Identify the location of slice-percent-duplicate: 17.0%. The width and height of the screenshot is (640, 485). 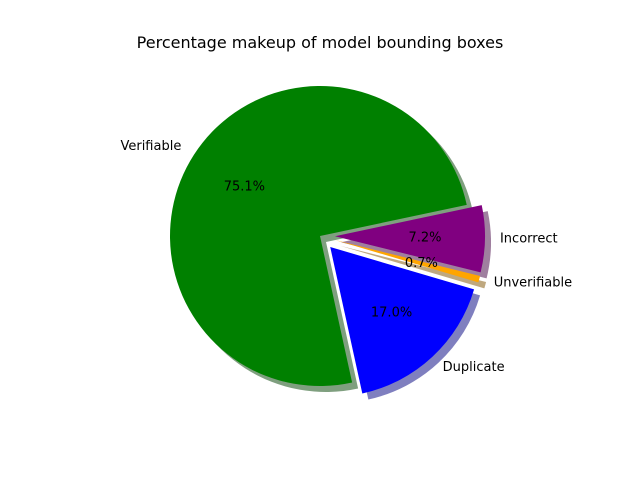
(391, 312).